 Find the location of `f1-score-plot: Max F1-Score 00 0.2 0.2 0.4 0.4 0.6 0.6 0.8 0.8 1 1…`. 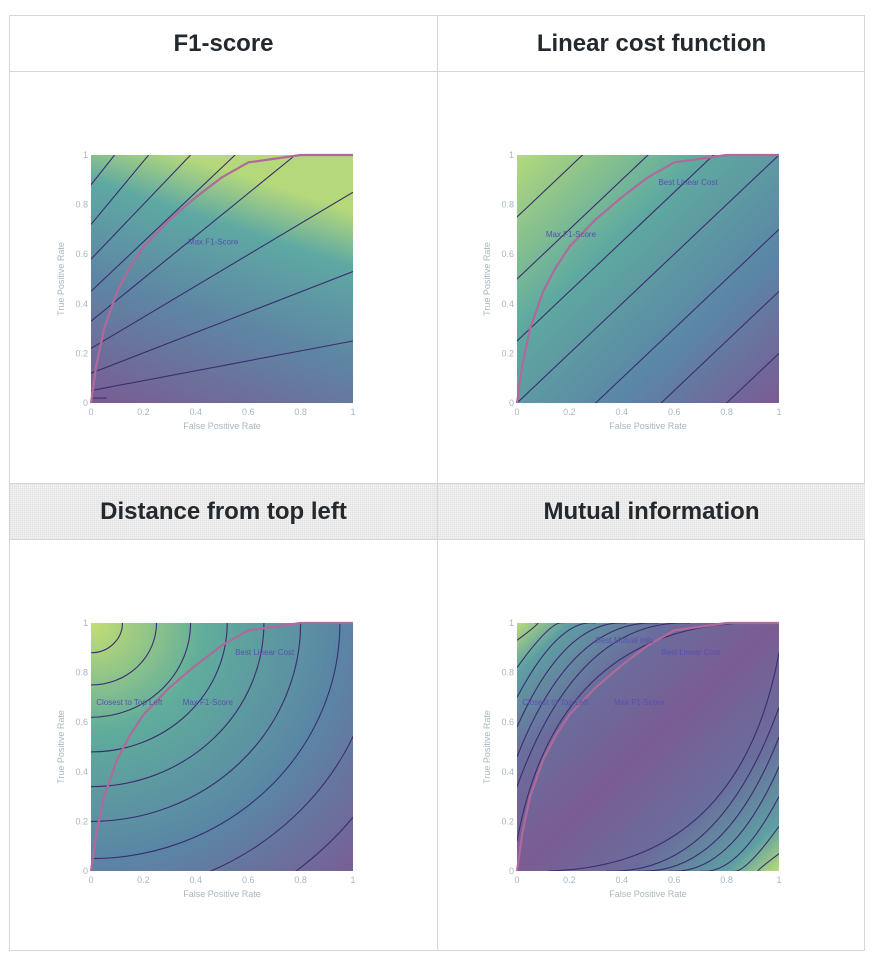

f1-score-plot: Max F1-Score 00 0.2 0.2 0.4 0.4 0.6 0.6 0.8 0.8 1 1… is located at coordinates (206, 290).